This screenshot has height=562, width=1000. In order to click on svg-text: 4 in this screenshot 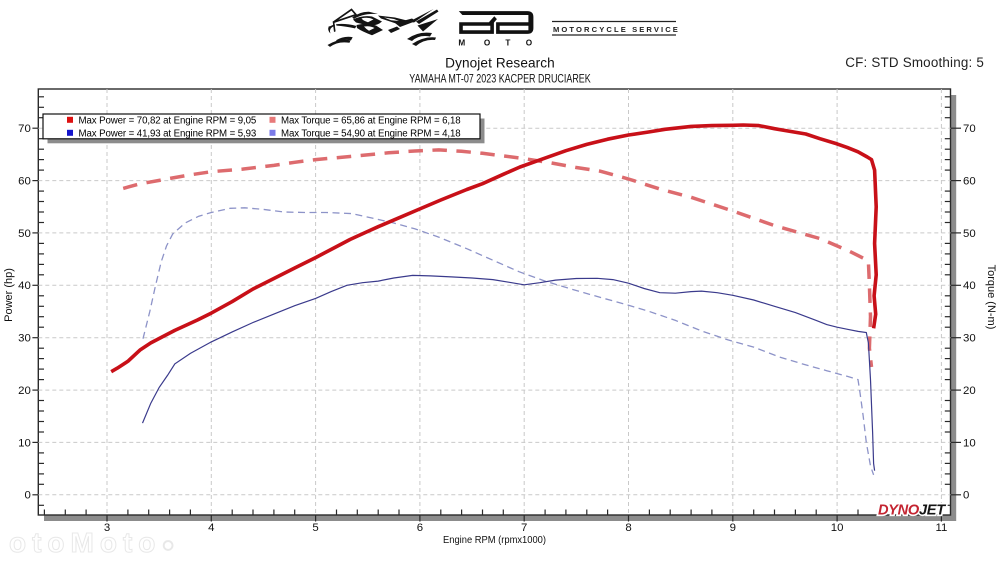, I will do `click(211, 528)`.